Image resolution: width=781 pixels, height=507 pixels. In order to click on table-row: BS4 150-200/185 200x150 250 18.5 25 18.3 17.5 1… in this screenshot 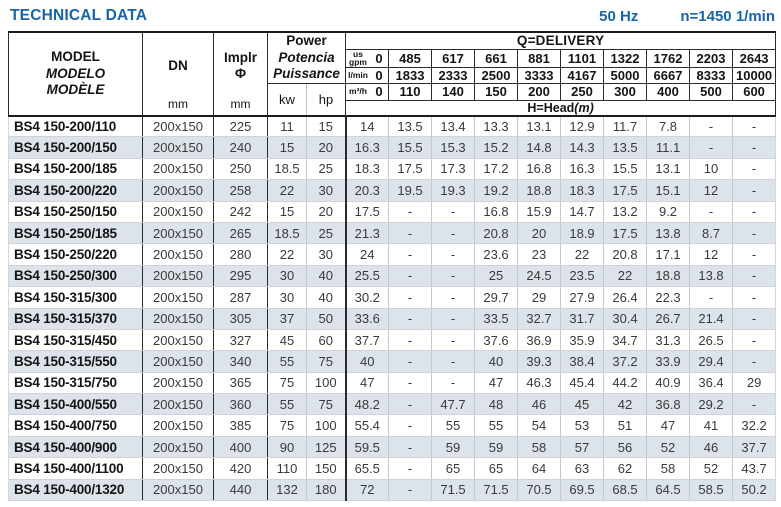, I will do `click(392, 169)`.